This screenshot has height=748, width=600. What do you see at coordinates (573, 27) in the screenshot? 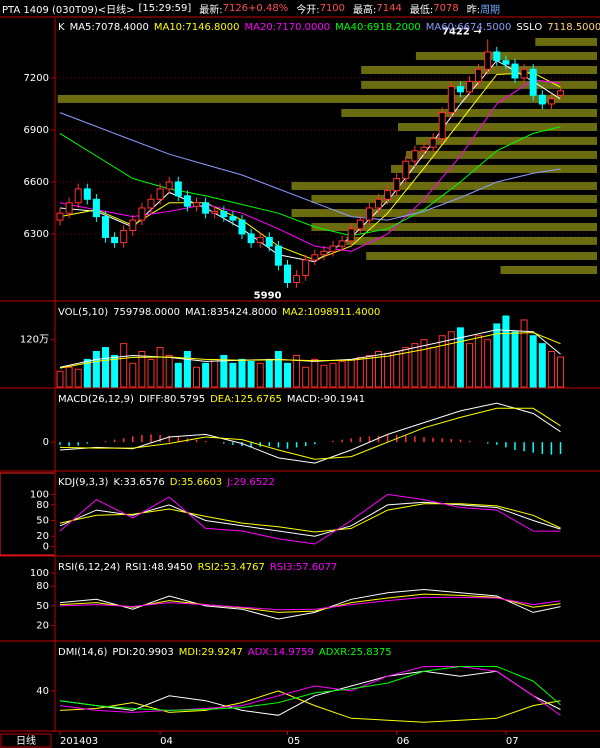
I see `legend-entry: 7118.5000` at bounding box center [573, 27].